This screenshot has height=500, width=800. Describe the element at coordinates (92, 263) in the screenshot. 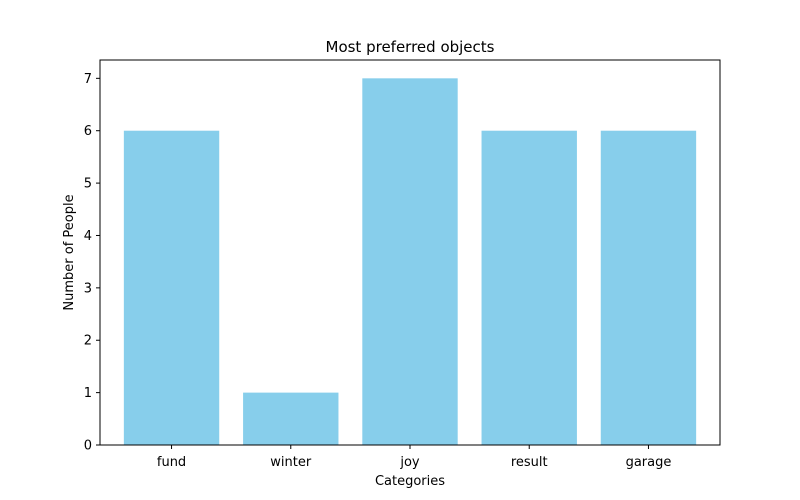

I see `y-axis-ticks: 0 1 2 3 4 5 6 7` at that location.